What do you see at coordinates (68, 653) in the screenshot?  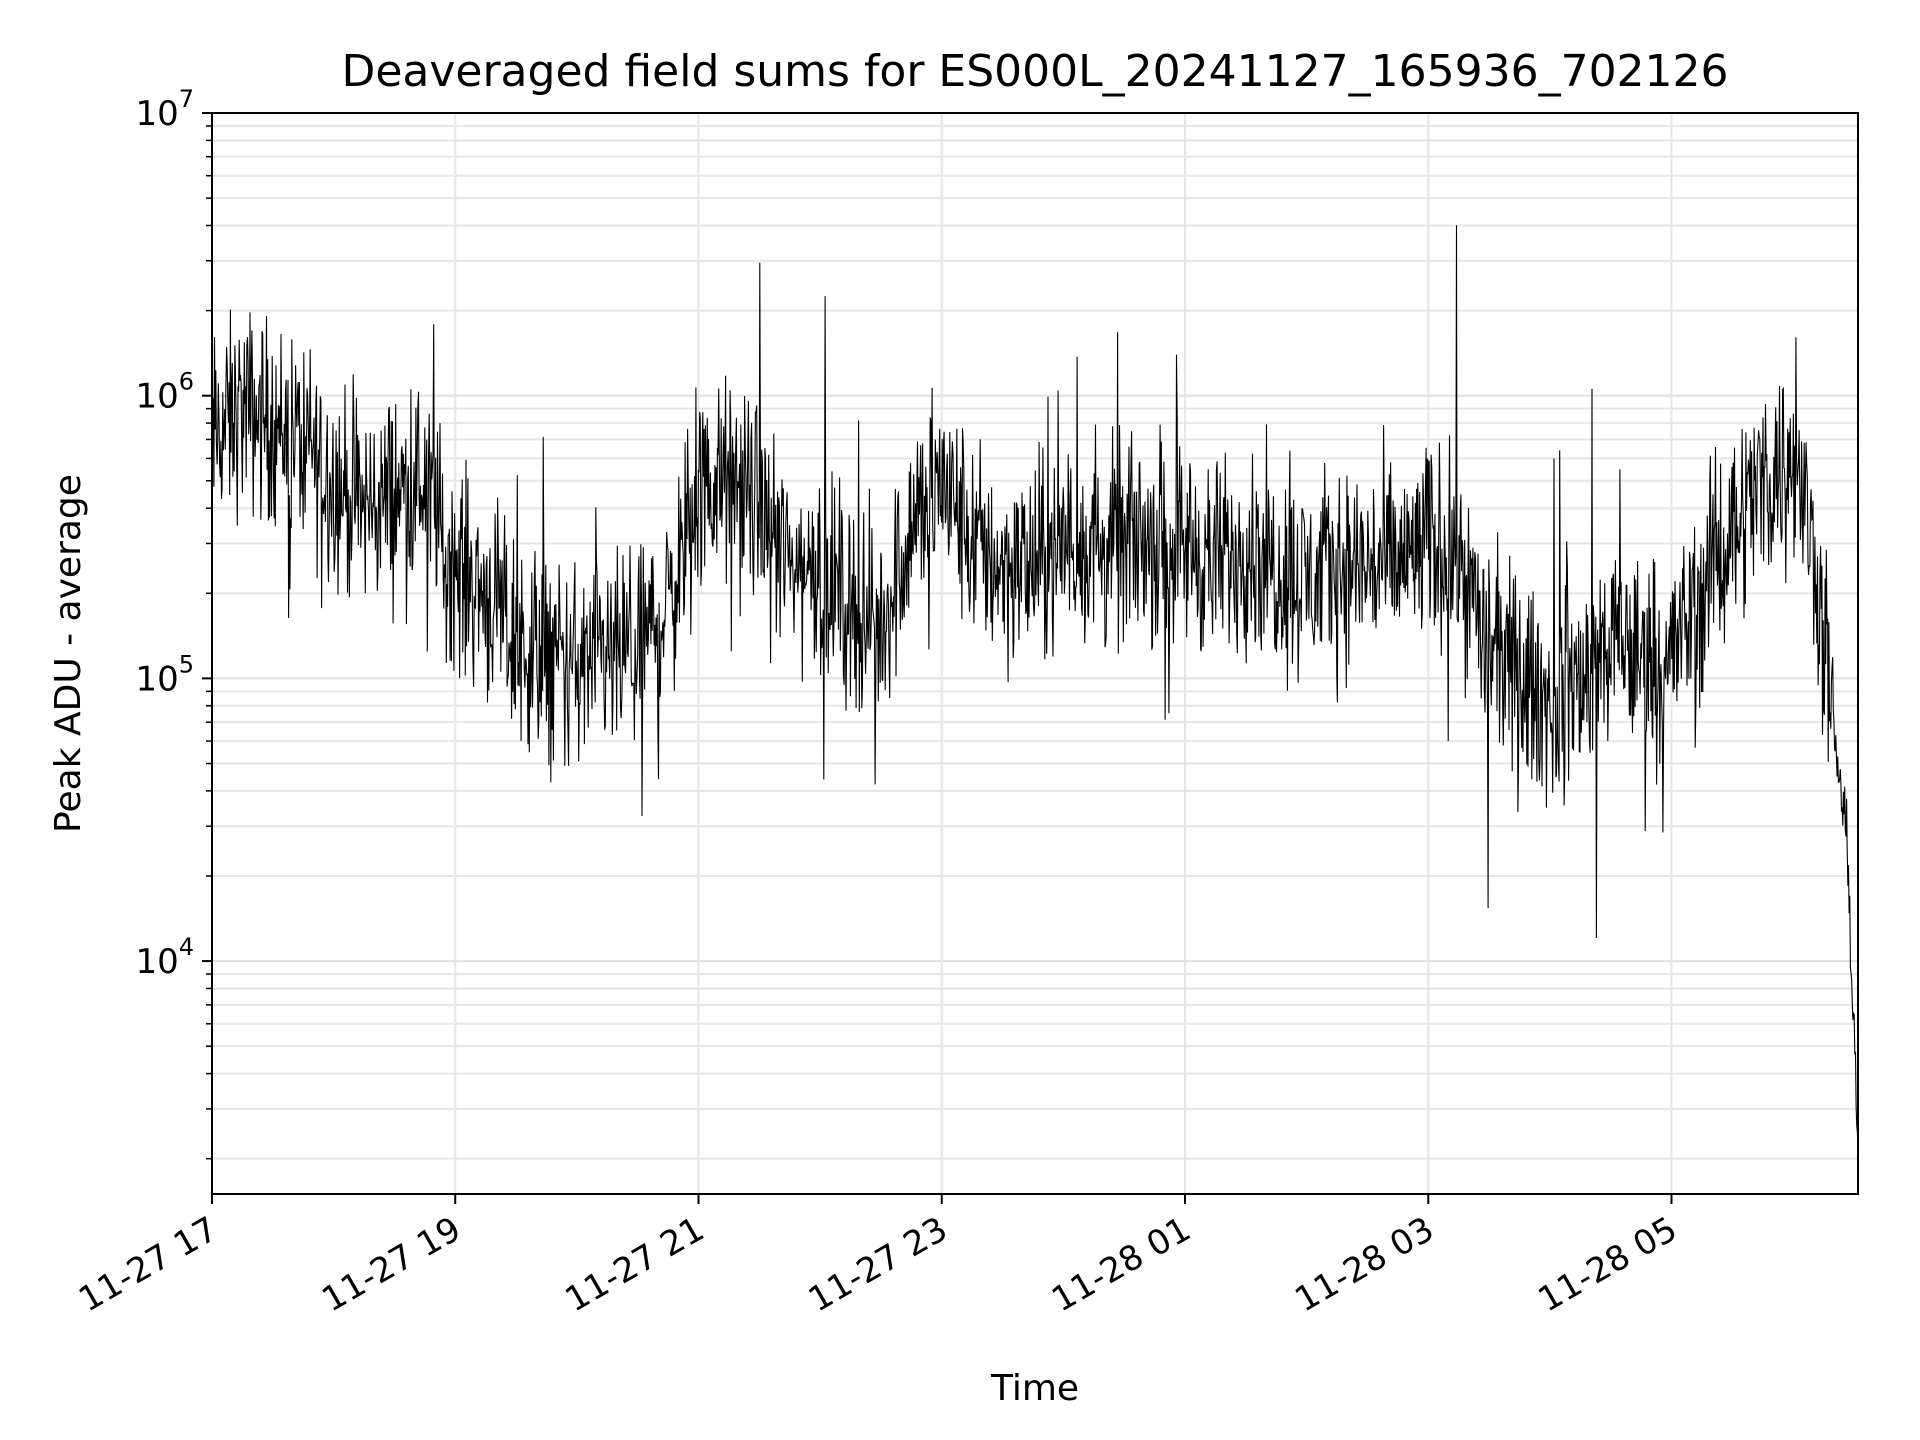 I see `y-axis-label: Peak ADU - average` at bounding box center [68, 653].